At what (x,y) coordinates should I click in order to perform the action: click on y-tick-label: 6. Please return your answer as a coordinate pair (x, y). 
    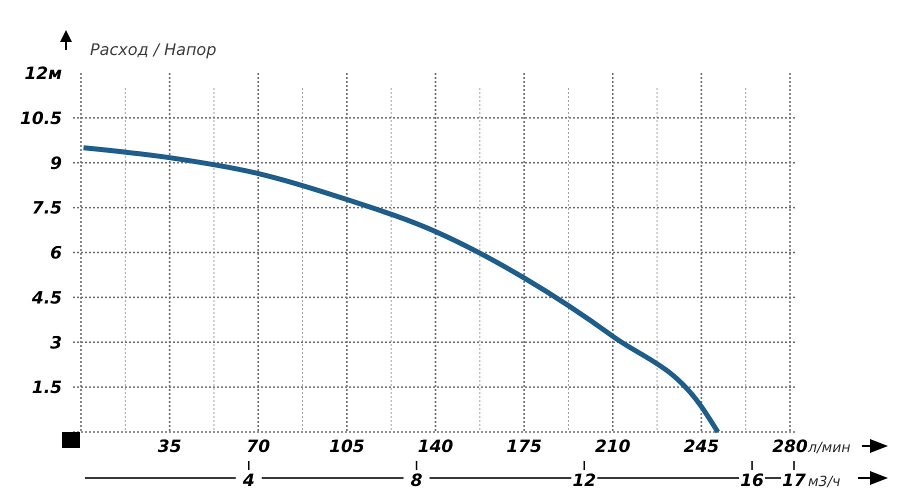
    Looking at the image, I should click on (56, 254).